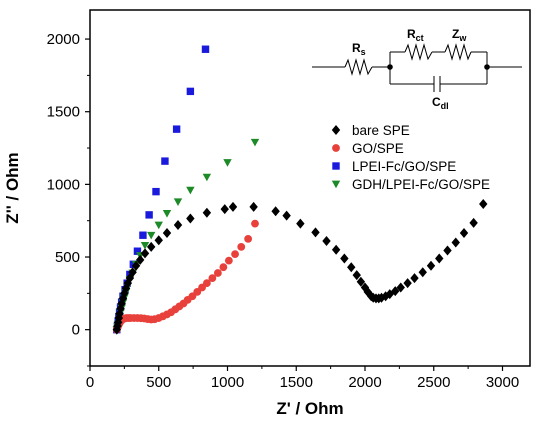  What do you see at coordinates (364, 382) in the screenshot?
I see `x-tick-label: 2000` at bounding box center [364, 382].